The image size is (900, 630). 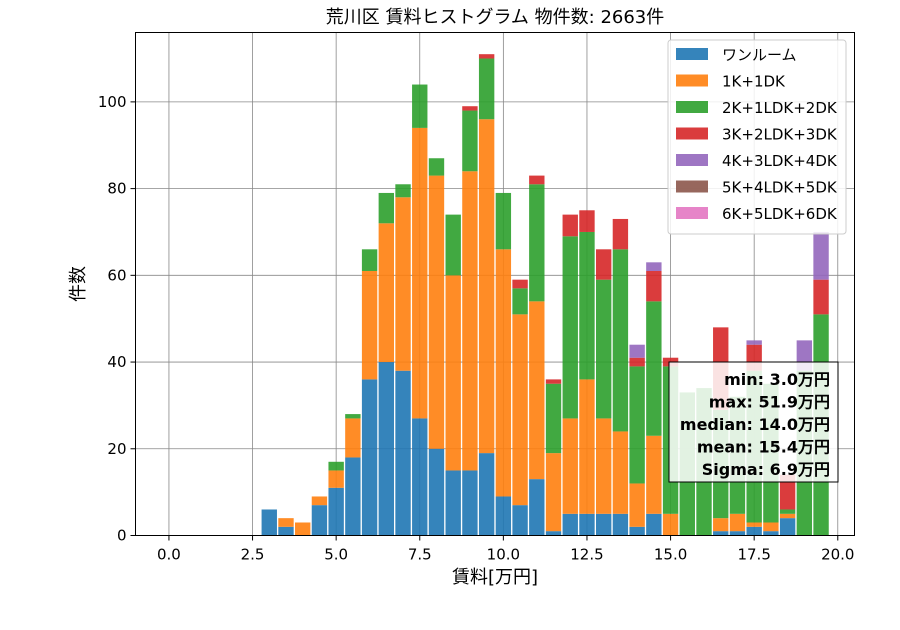 I want to click on bar-s1-b2, so click(x=303, y=529).